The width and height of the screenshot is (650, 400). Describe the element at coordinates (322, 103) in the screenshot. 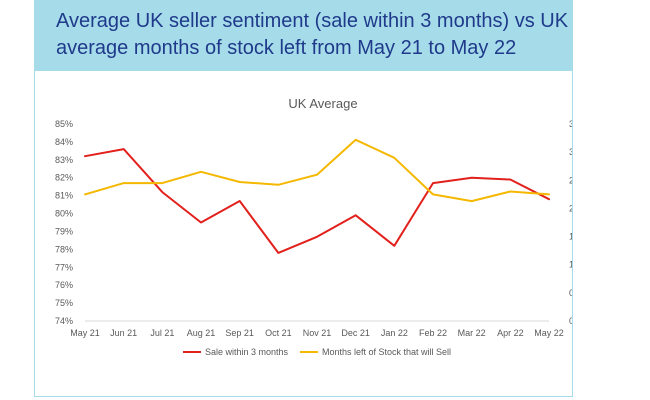

I see `chart-title: UK Average` at that location.